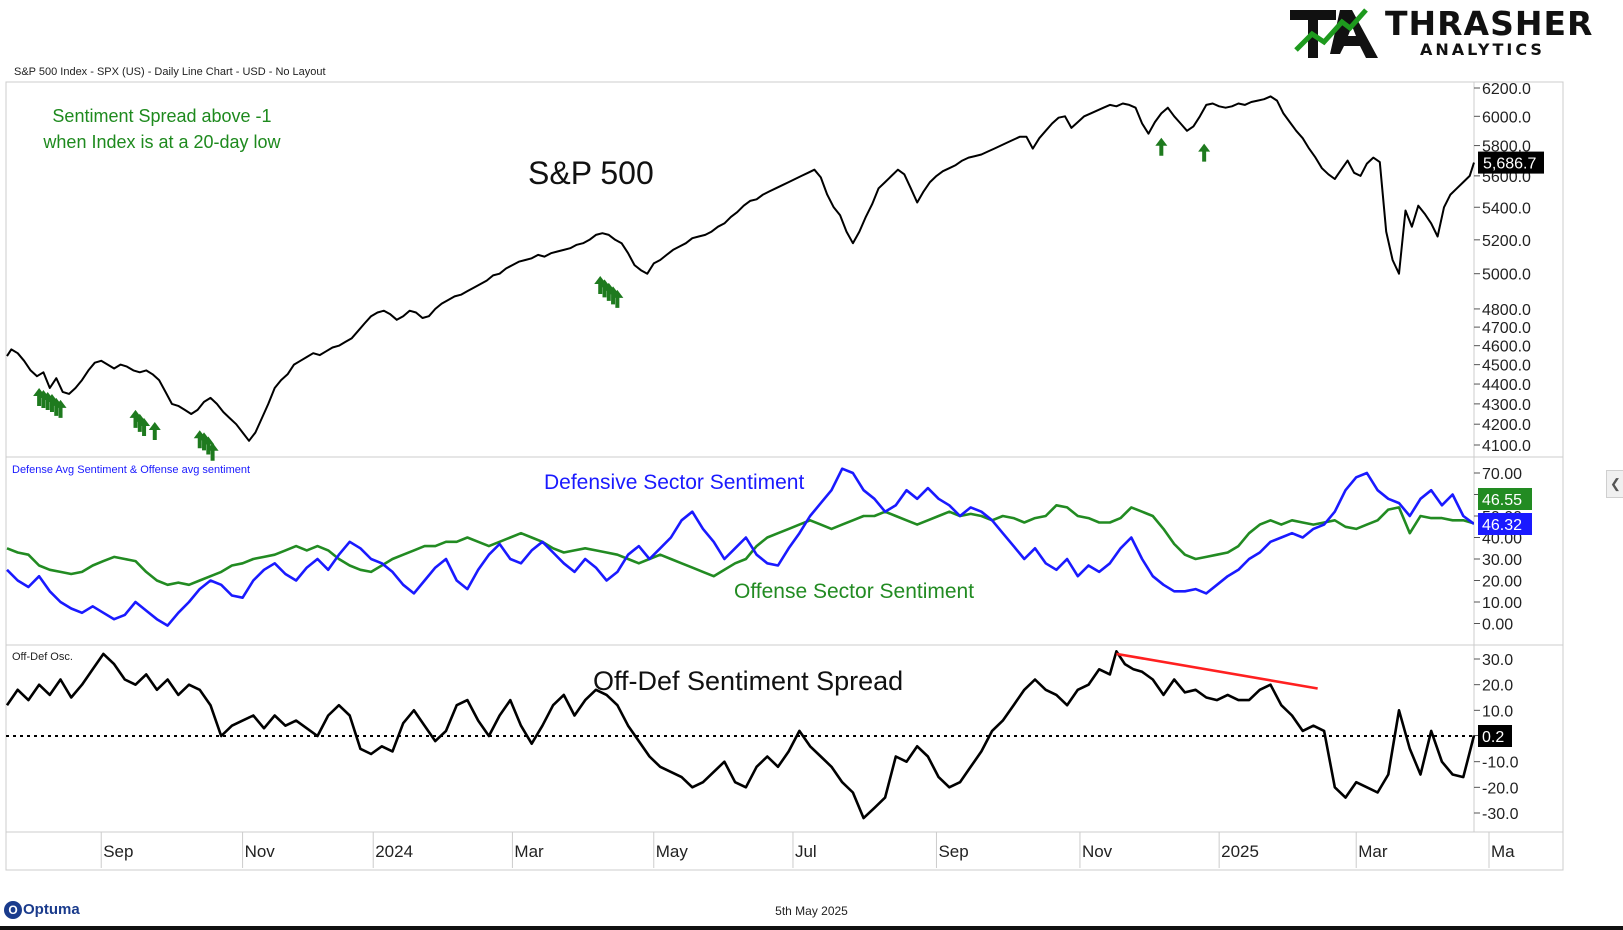 Image resolution: width=1623 pixels, height=930 pixels. What do you see at coordinates (1482, 49) in the screenshot?
I see `brand-sub: ANALYTICS` at bounding box center [1482, 49].